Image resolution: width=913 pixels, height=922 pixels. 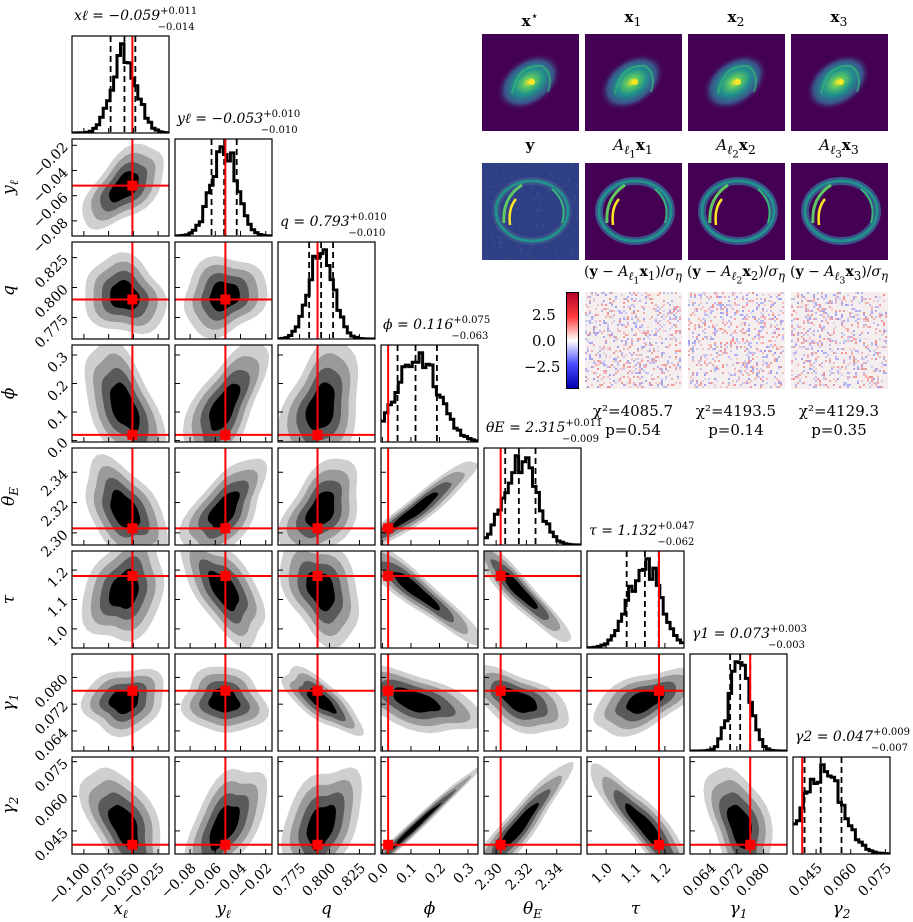 I want to click on xtick-label-theta_E-0: 2.30, so click(x=488, y=876).